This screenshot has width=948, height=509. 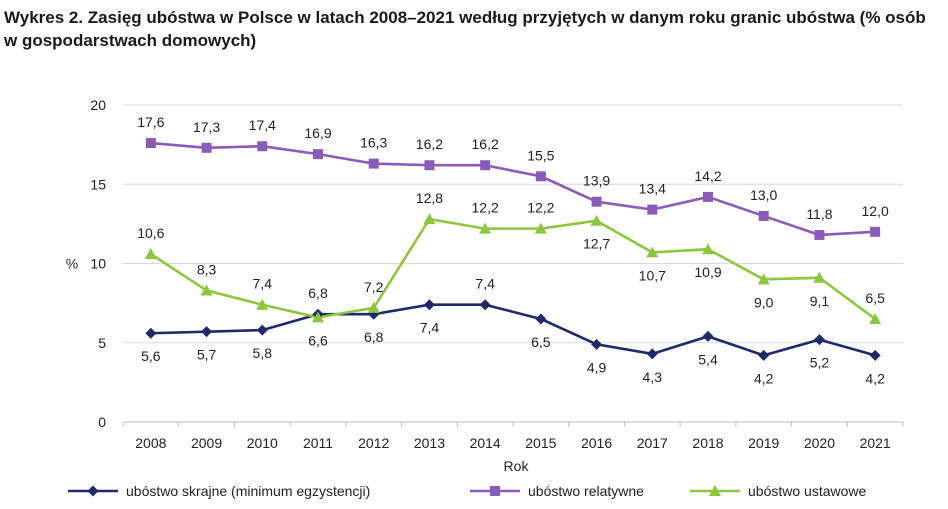 I want to click on x-tick-label: 2019, so click(x=763, y=443).